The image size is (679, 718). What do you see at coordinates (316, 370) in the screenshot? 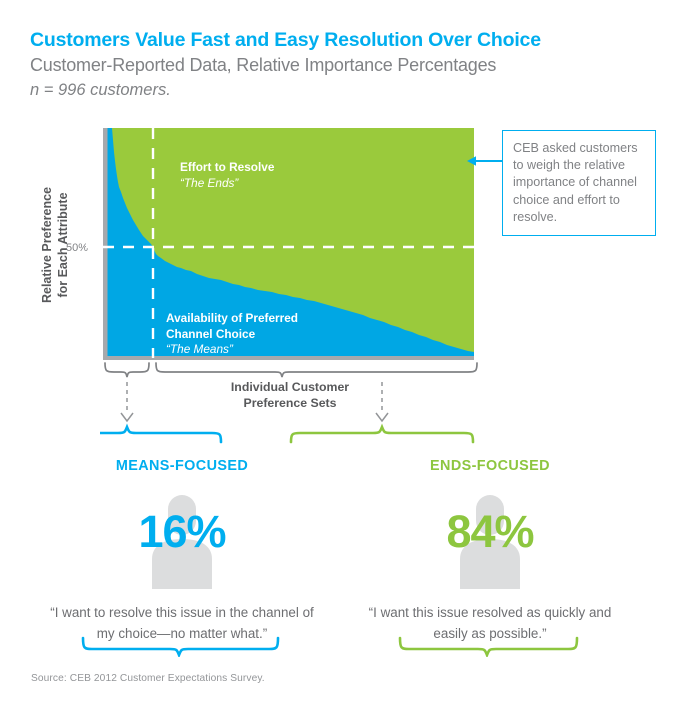
I see `brace-ends-segment` at bounding box center [316, 370].